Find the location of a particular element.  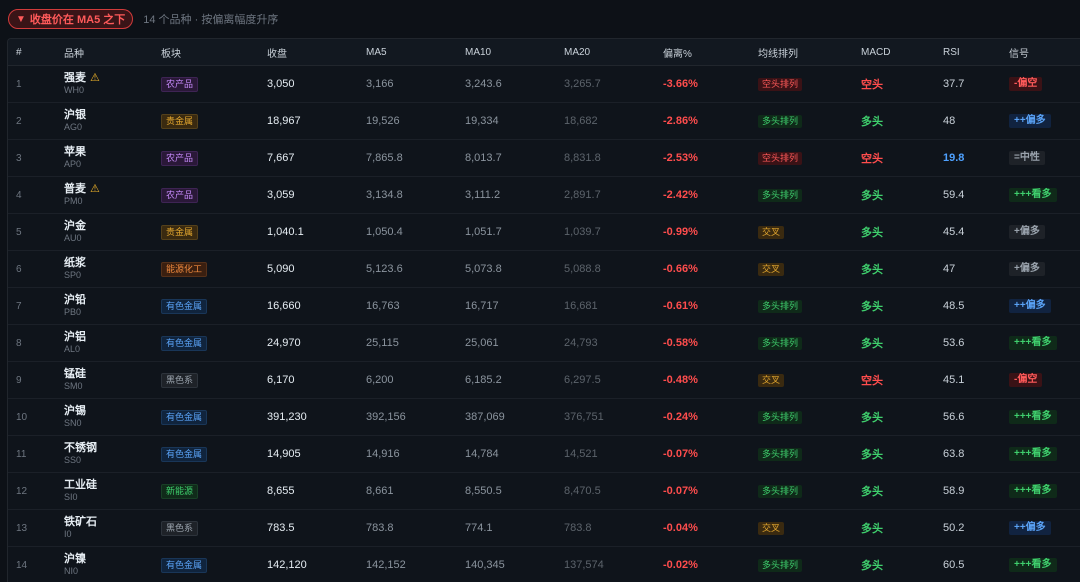

instrument-name: 普麦 is located at coordinates (75, 189).